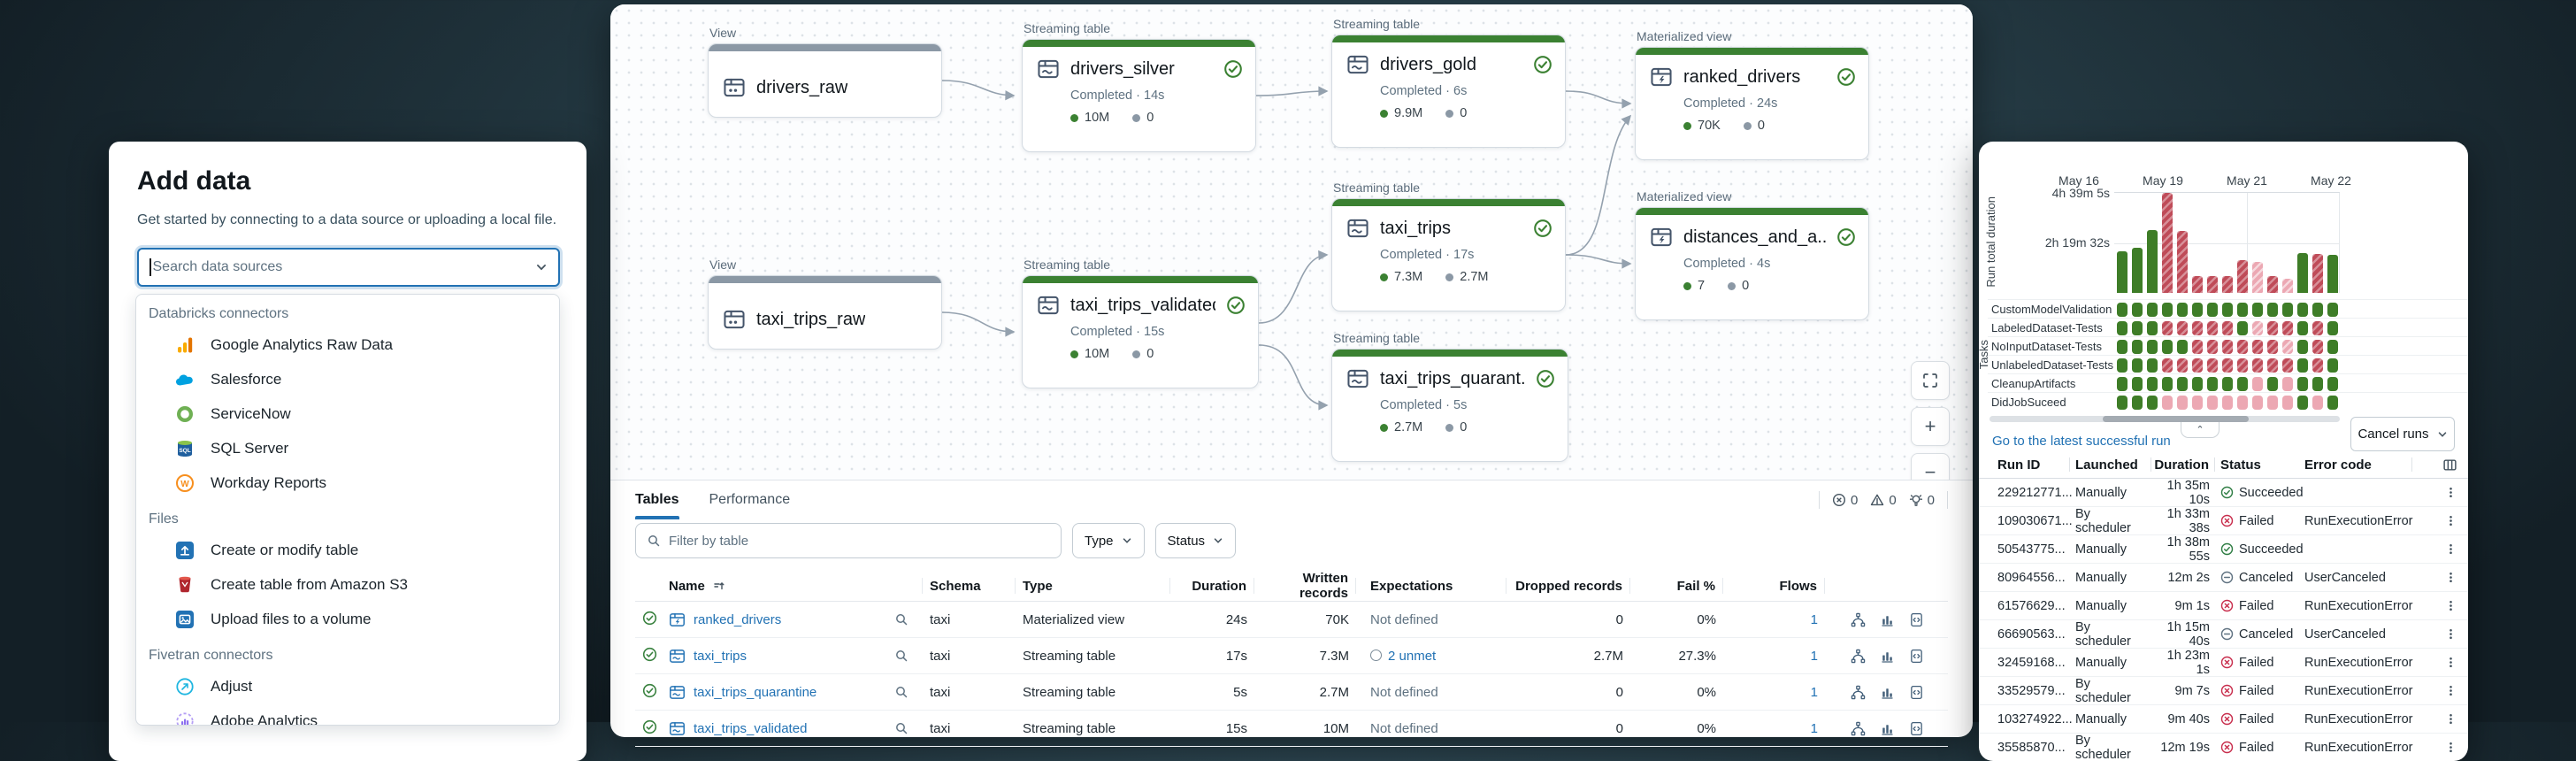 This screenshot has height=761, width=2576. I want to click on warnings-badge: 0, so click(1883, 500).